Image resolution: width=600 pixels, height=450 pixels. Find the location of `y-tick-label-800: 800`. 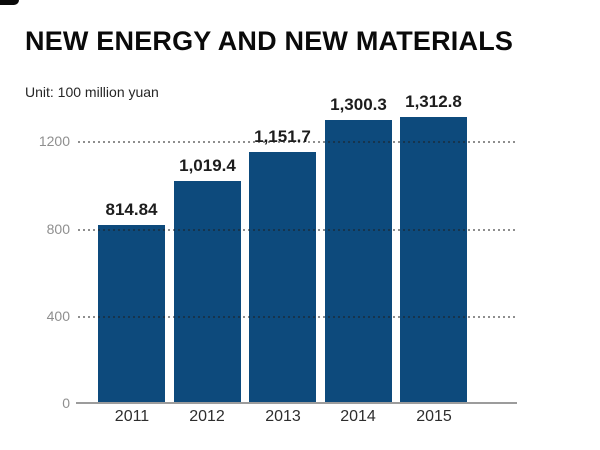

y-tick-label-800: 800 is located at coordinates (58, 229).